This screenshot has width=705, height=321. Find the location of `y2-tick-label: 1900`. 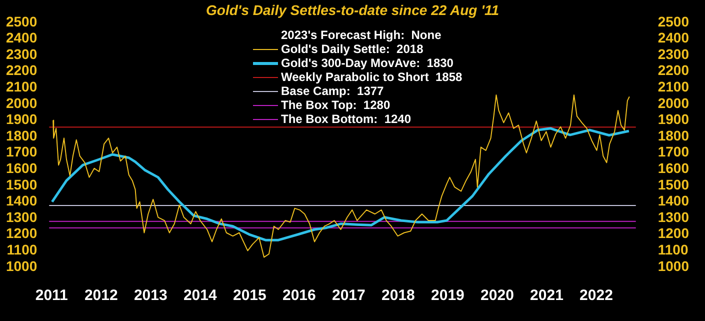

y2-tick-label: 1900 is located at coordinates (674, 119).